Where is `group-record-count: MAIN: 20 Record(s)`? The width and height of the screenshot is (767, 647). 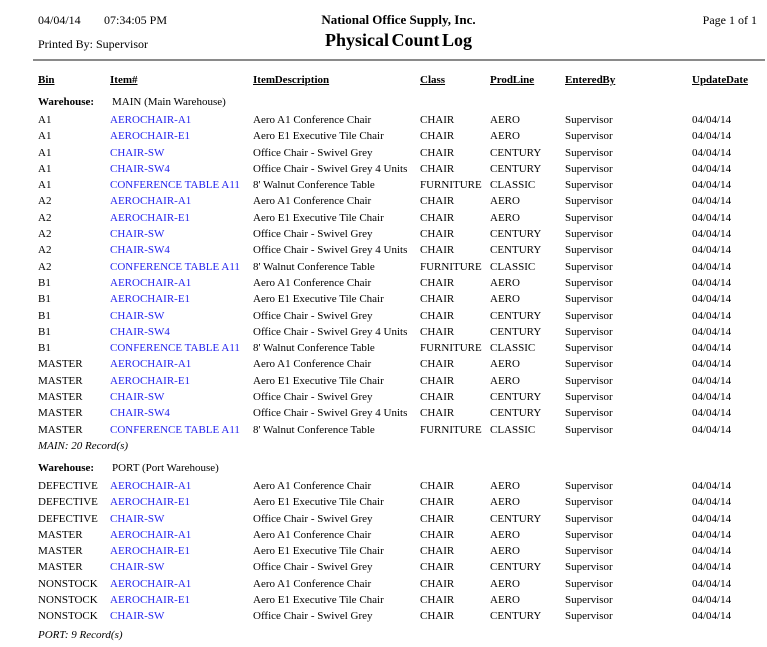
group-record-count: MAIN: 20 Record(s) is located at coordinates (83, 445).